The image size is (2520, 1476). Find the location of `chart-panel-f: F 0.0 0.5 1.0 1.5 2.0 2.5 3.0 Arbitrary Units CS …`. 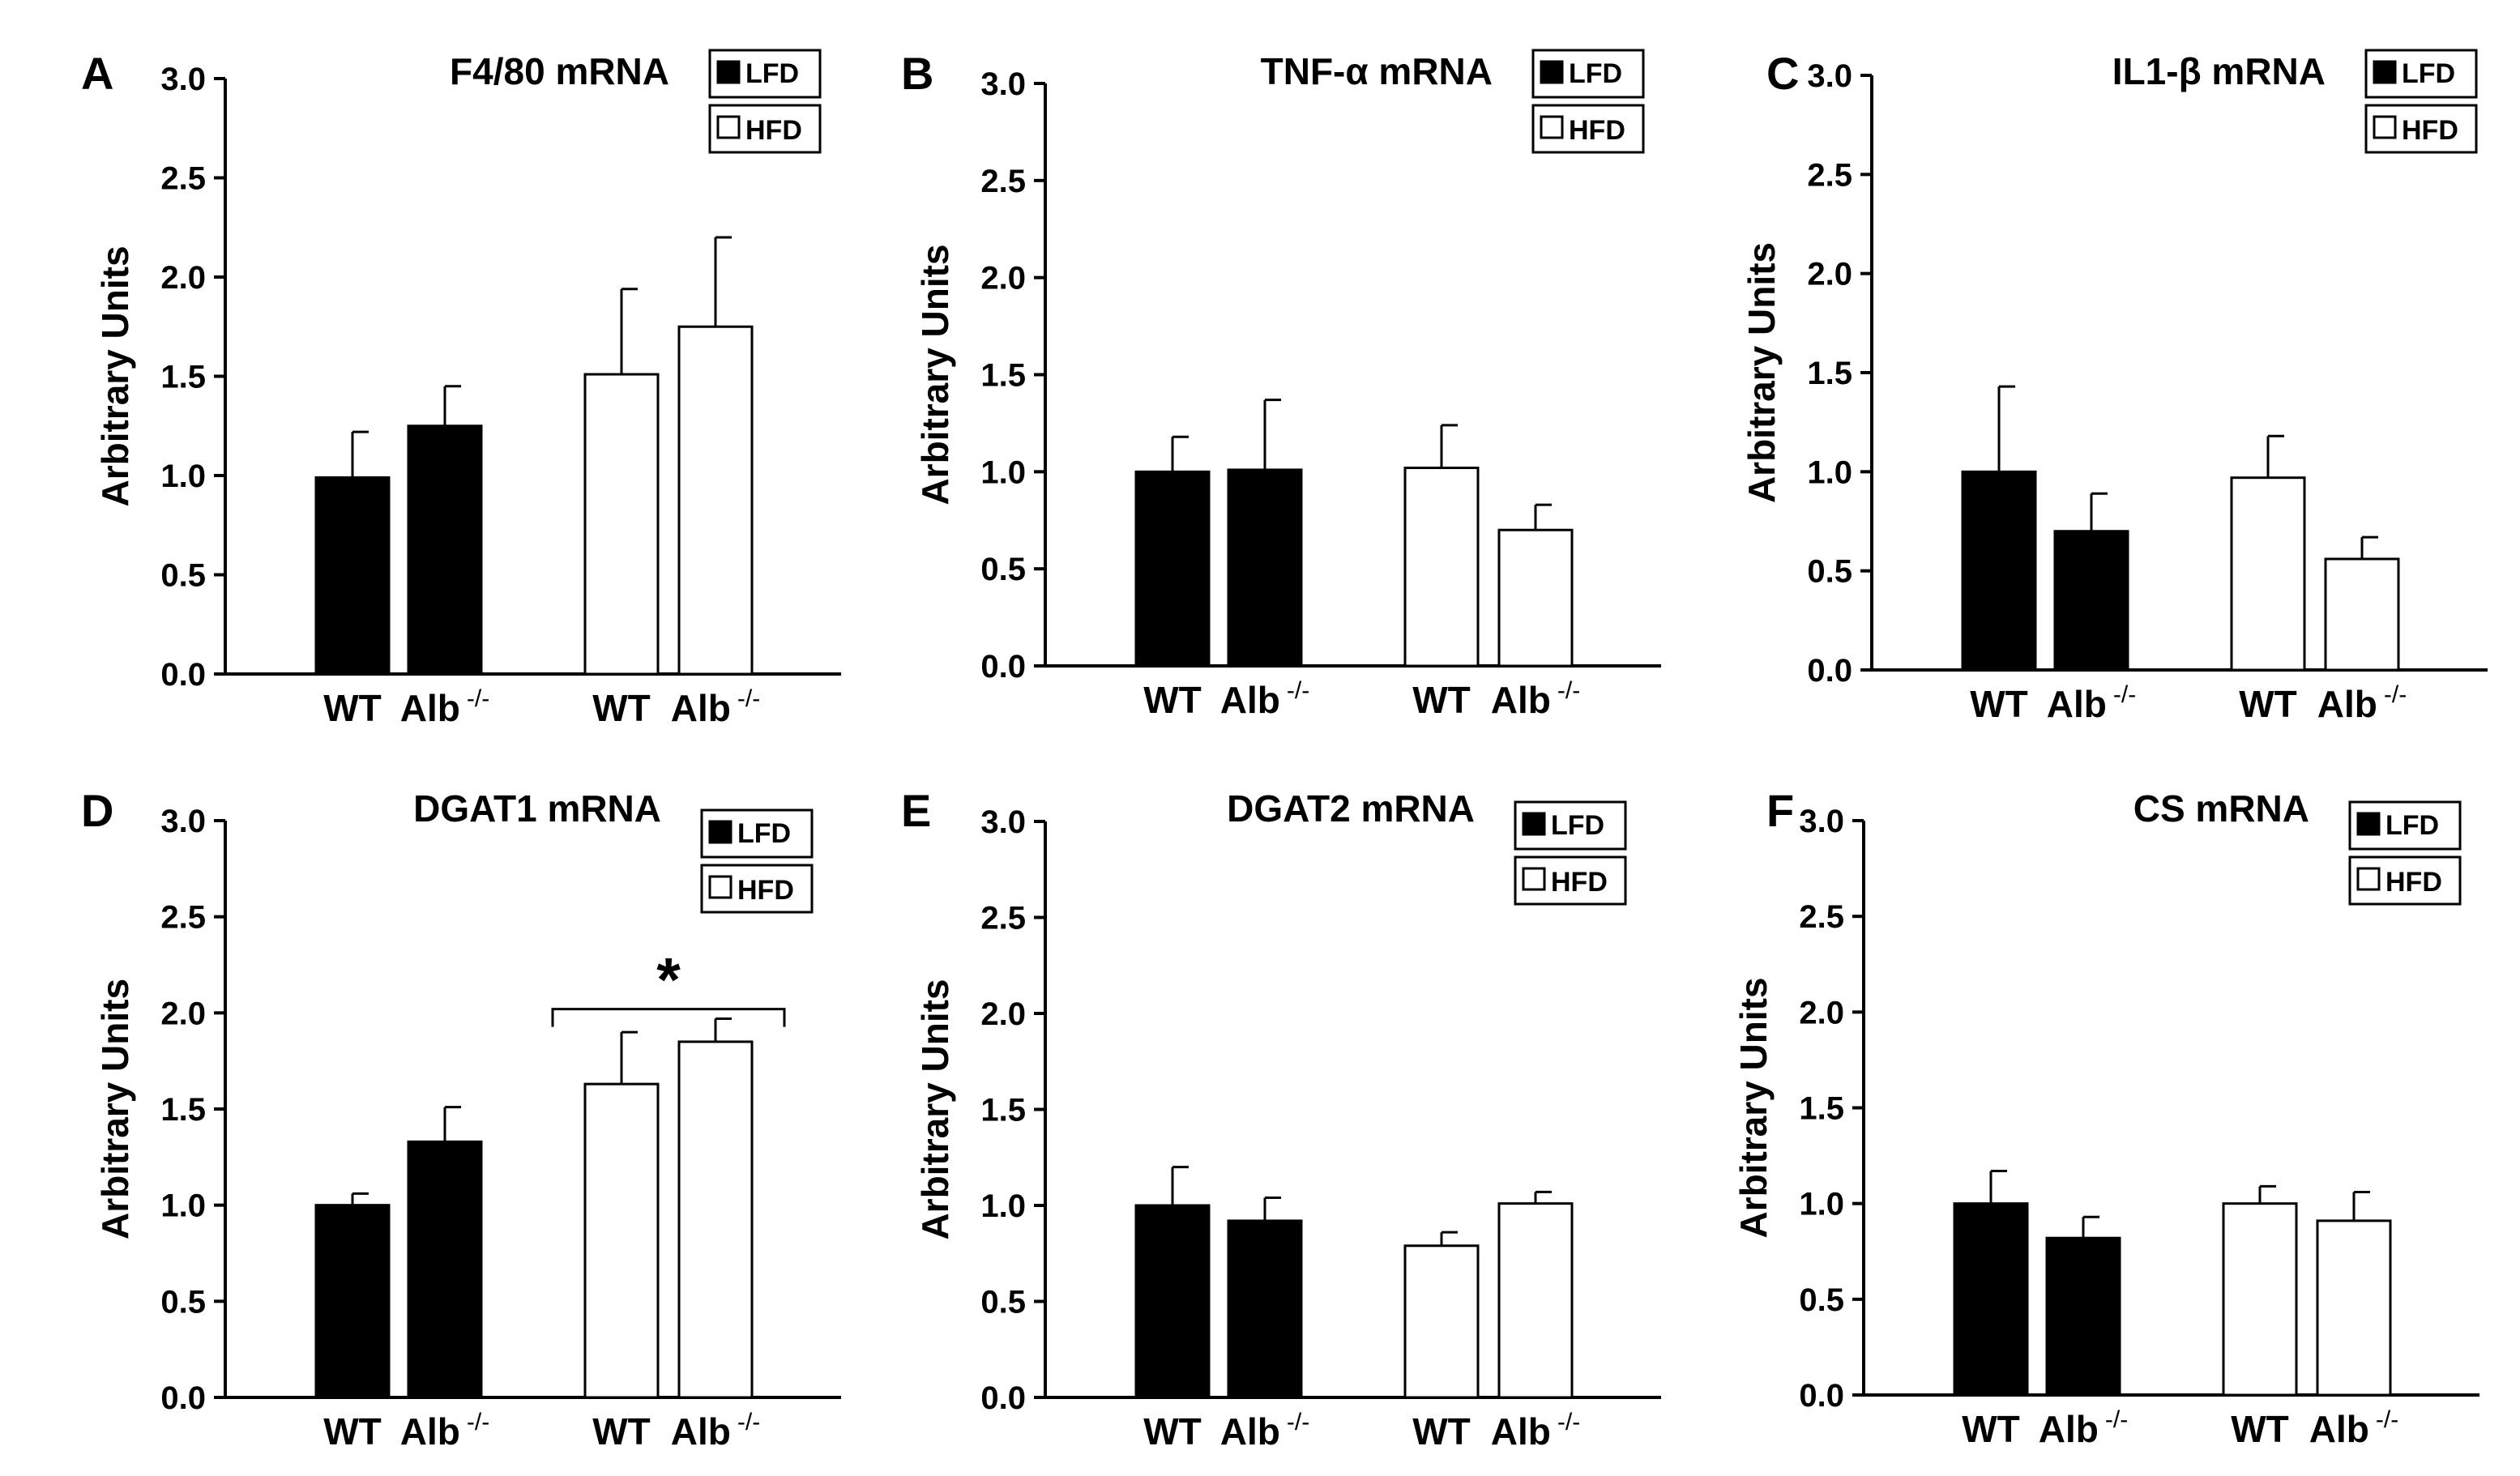

chart-panel-f: F 0.0 0.5 1.0 1.5 2.0 2.5 3.0 Arbitrary Units CS … is located at coordinates (2105, 1117).